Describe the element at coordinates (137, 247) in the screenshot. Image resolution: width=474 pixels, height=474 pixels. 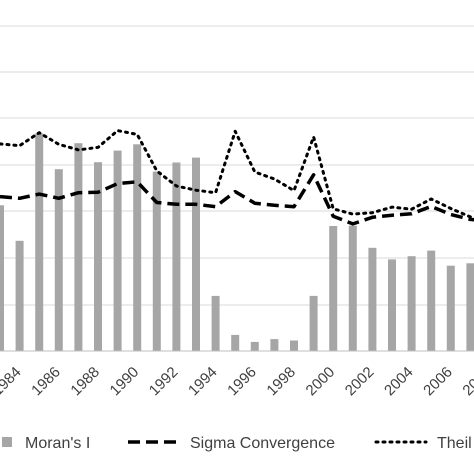
I see `bar-1991` at that location.